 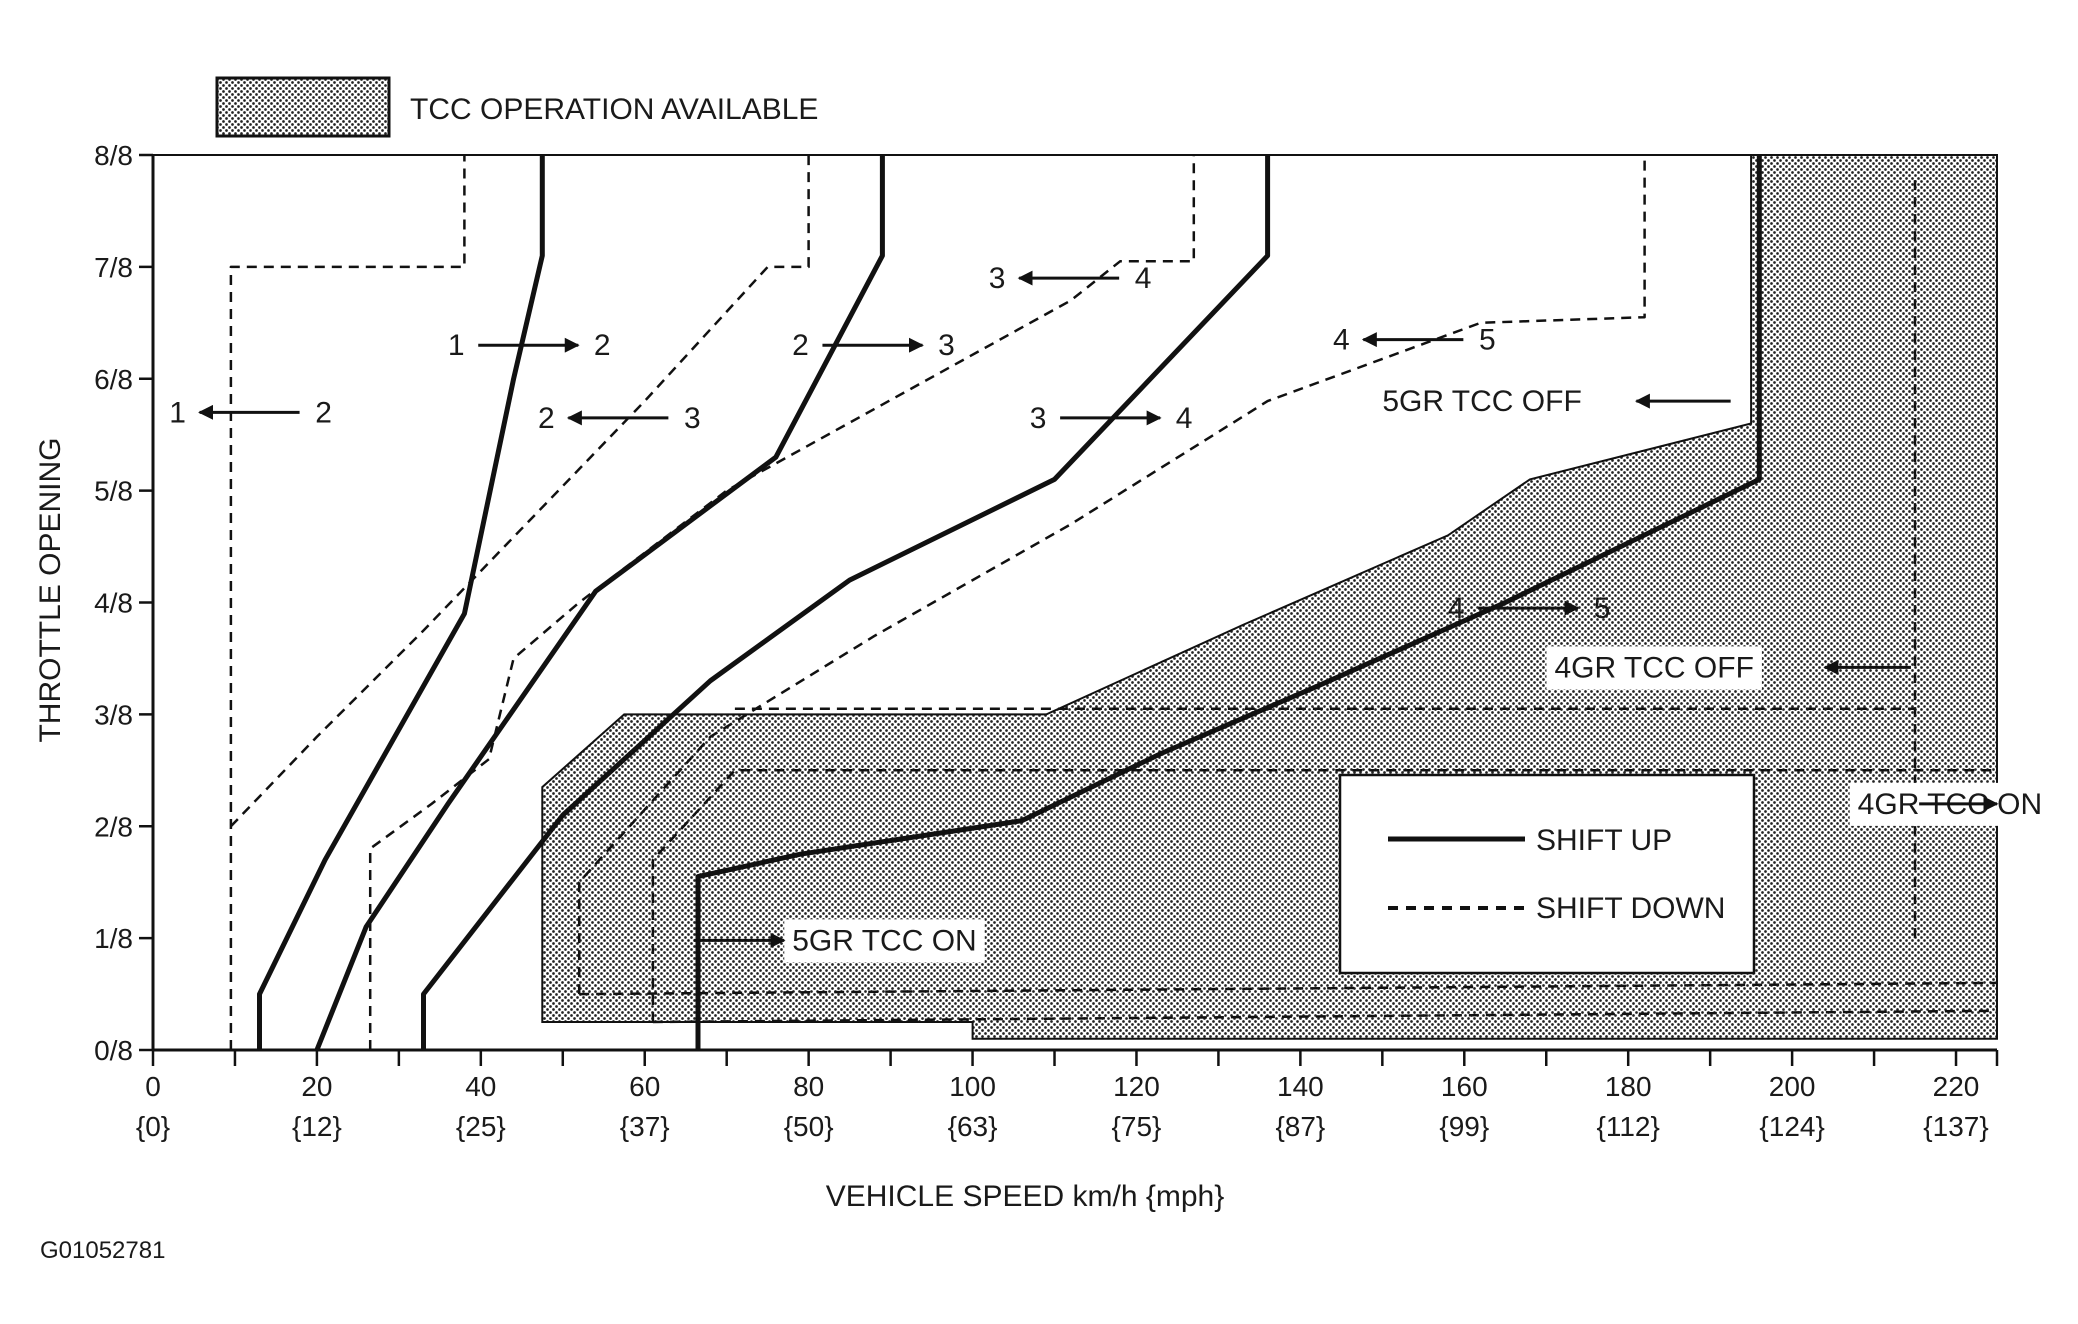 I want to click on x-tick-label-kmh: 140, so click(x=1300, y=1086).